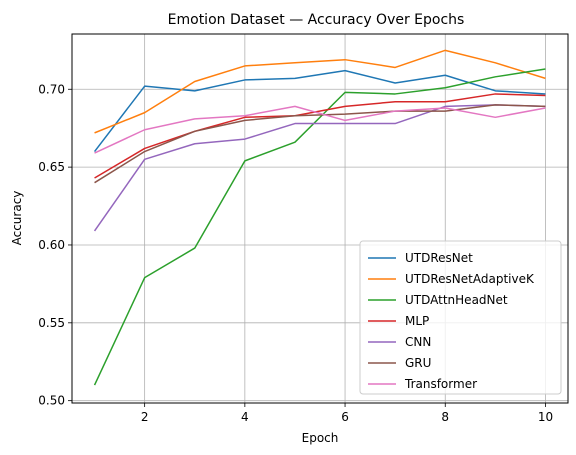  What do you see at coordinates (545, 417) in the screenshot?
I see `x-tick-label: 10` at bounding box center [545, 417].